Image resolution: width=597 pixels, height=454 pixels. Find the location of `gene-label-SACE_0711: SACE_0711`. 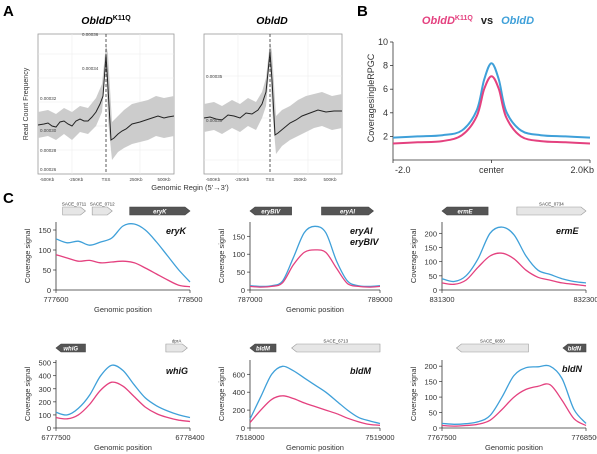

gene-label-SACE_0711: SACE_0711 is located at coordinates (74, 204).